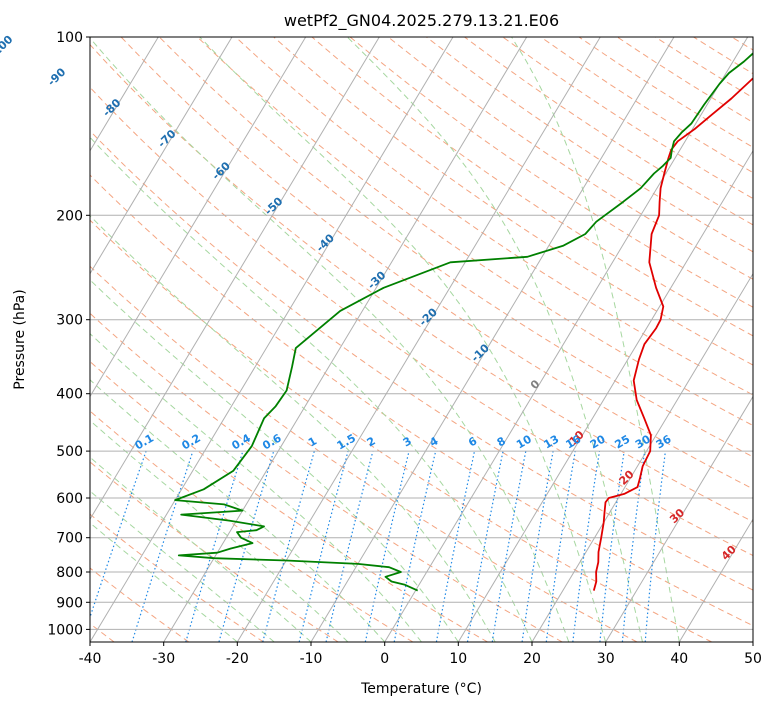  Describe the element at coordinates (69, 395) in the screenshot. I see `y-tick-label: 400` at that location.